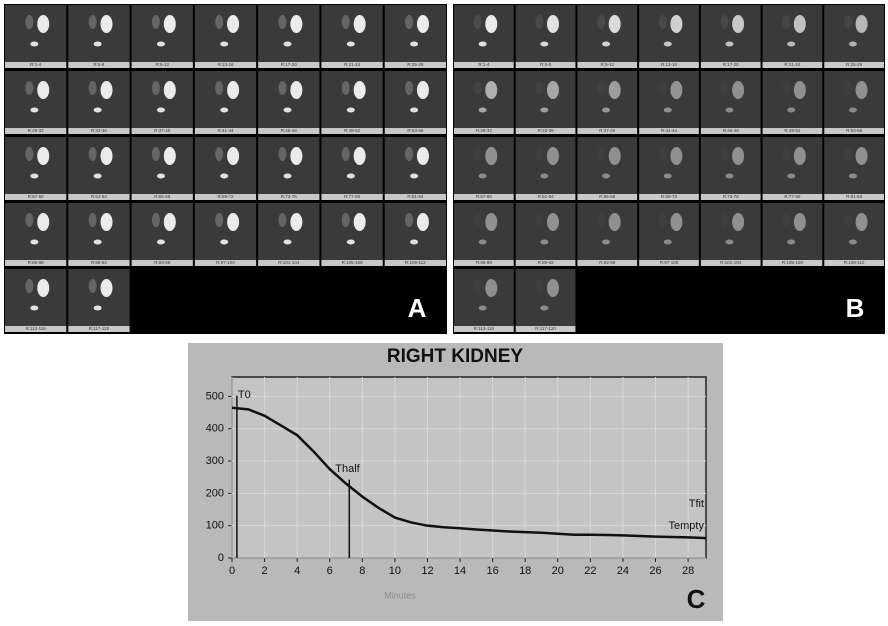 Image resolution: width=888 pixels, height=626 pixels. I want to click on frame-label: R:17-20, so click(731, 64).